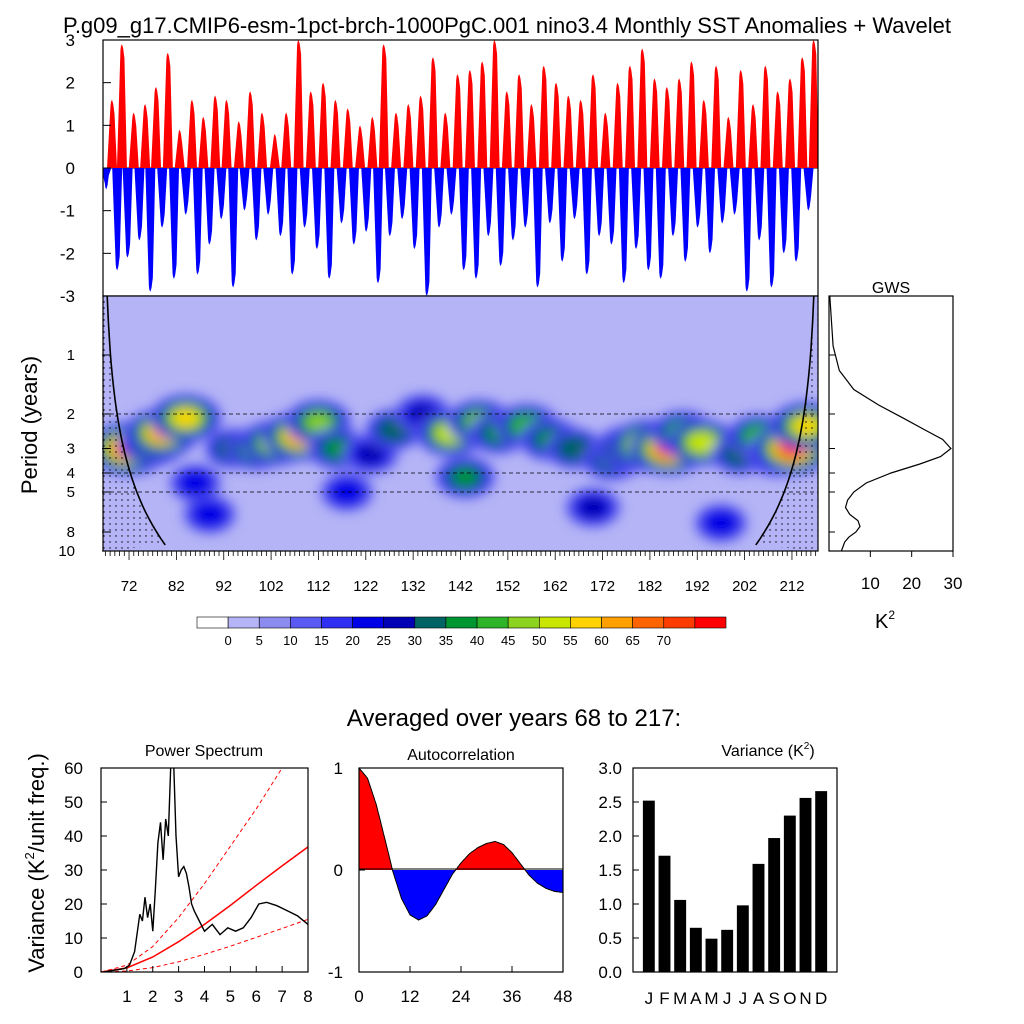  What do you see at coordinates (71, 492) in the screenshot?
I see `wavelet-ytick-label: 5` at bounding box center [71, 492].